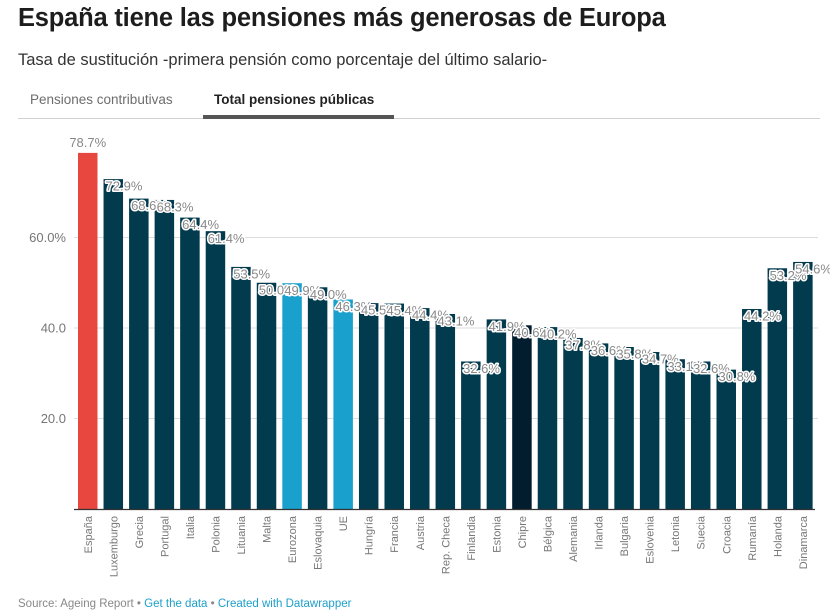  Describe the element at coordinates (558, 334) in the screenshot. I see `value-label: 40.2%` at that location.